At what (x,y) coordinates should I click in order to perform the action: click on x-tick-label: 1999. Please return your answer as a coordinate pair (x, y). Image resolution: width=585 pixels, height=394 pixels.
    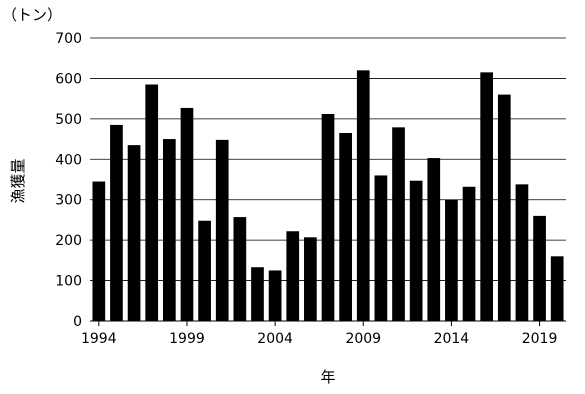
    Looking at the image, I should click on (187, 339).